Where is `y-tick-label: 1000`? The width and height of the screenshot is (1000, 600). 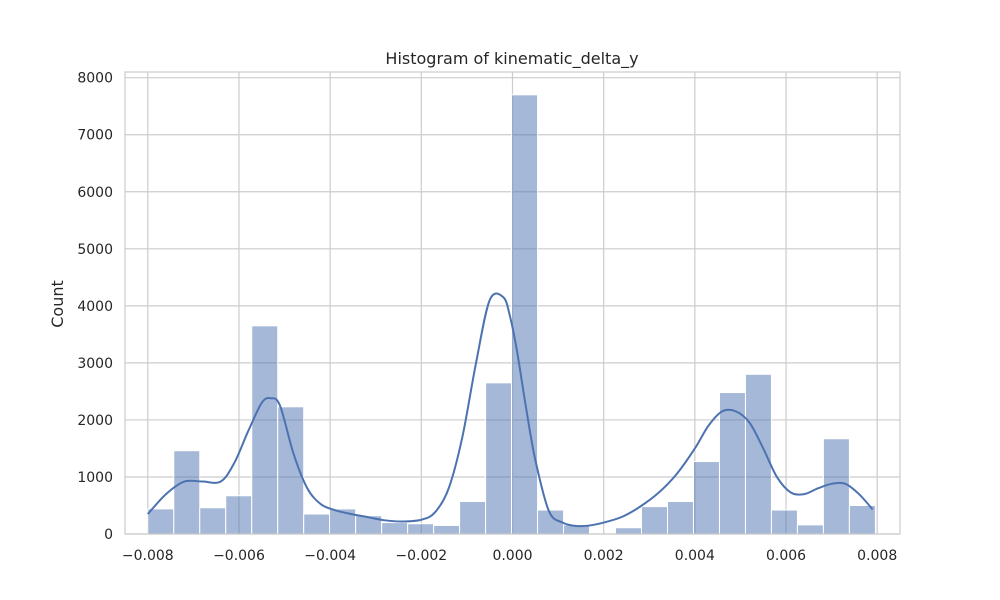
y-tick-label: 1000 is located at coordinates (95, 478).